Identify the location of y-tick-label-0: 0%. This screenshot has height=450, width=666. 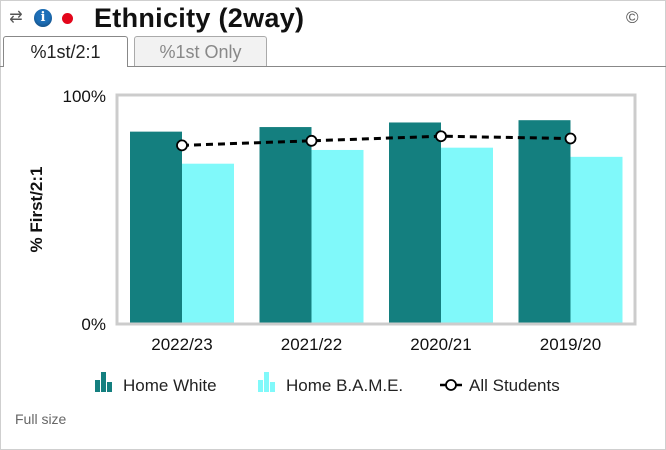
(93, 324).